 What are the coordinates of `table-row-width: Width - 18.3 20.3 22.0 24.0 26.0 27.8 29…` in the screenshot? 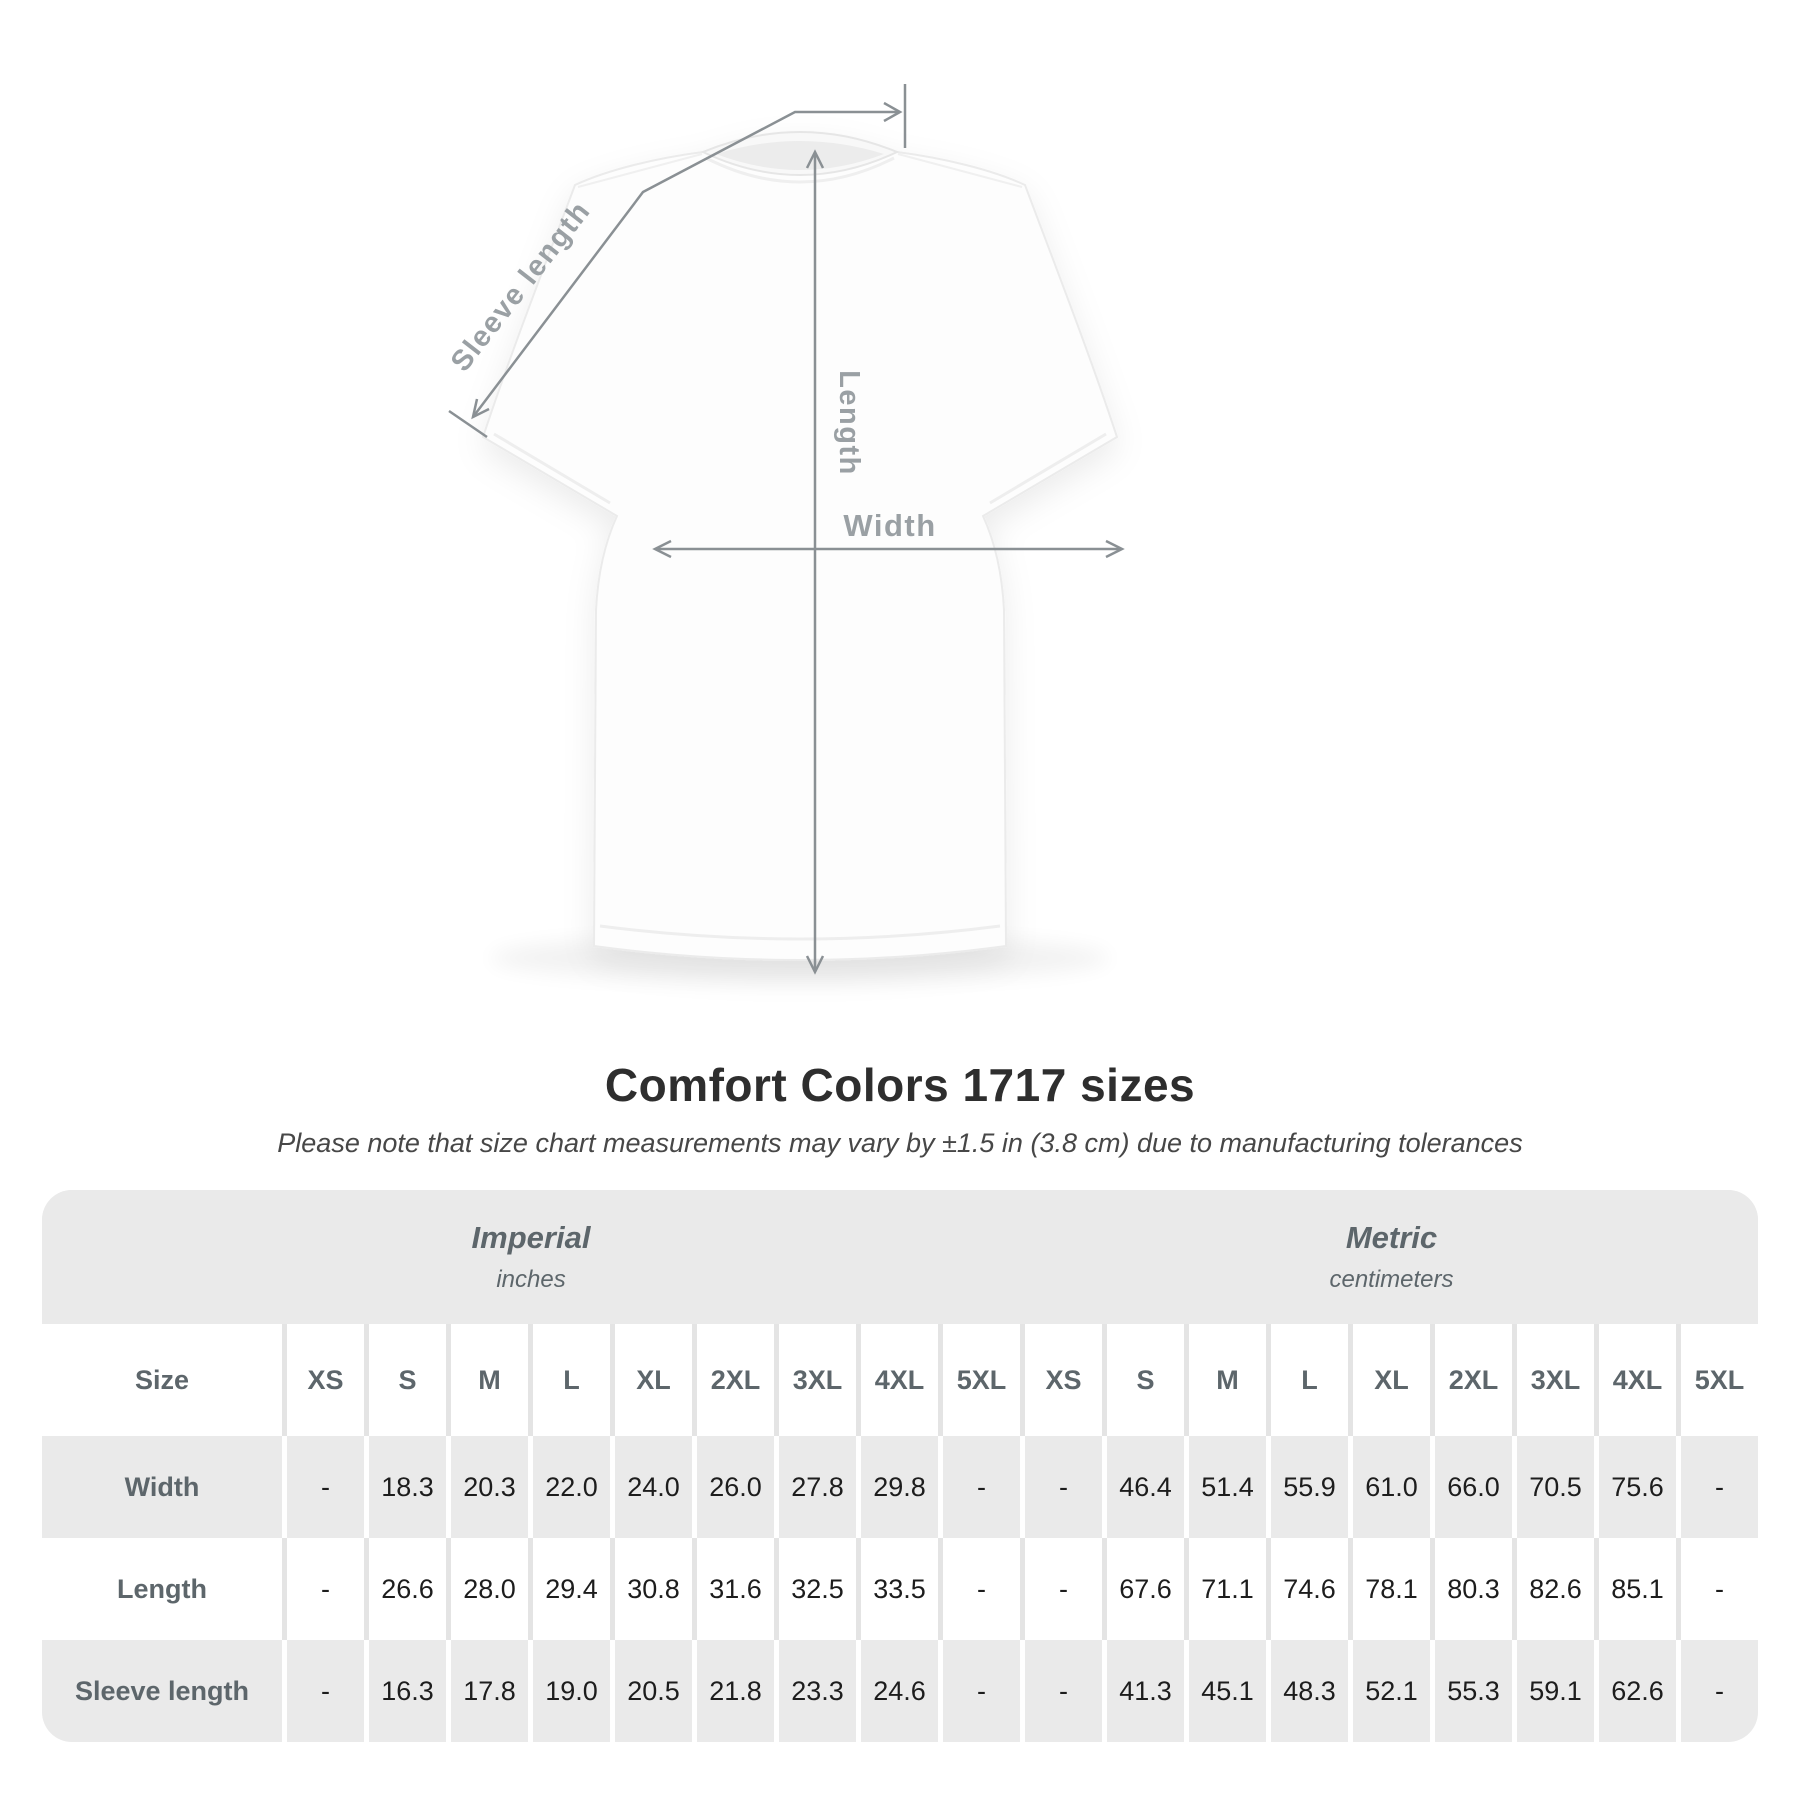 It's located at (900, 1487).